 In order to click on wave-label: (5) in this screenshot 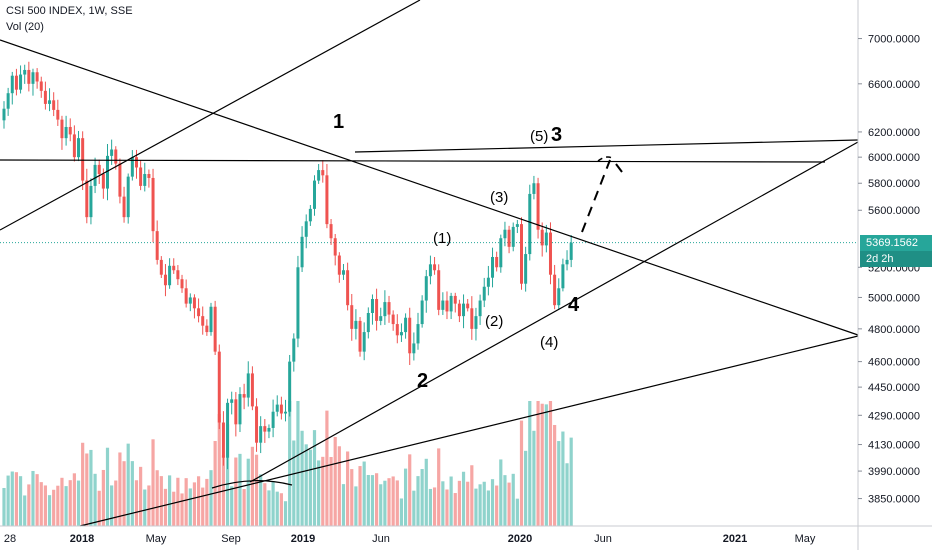, I will do `click(539, 136)`.